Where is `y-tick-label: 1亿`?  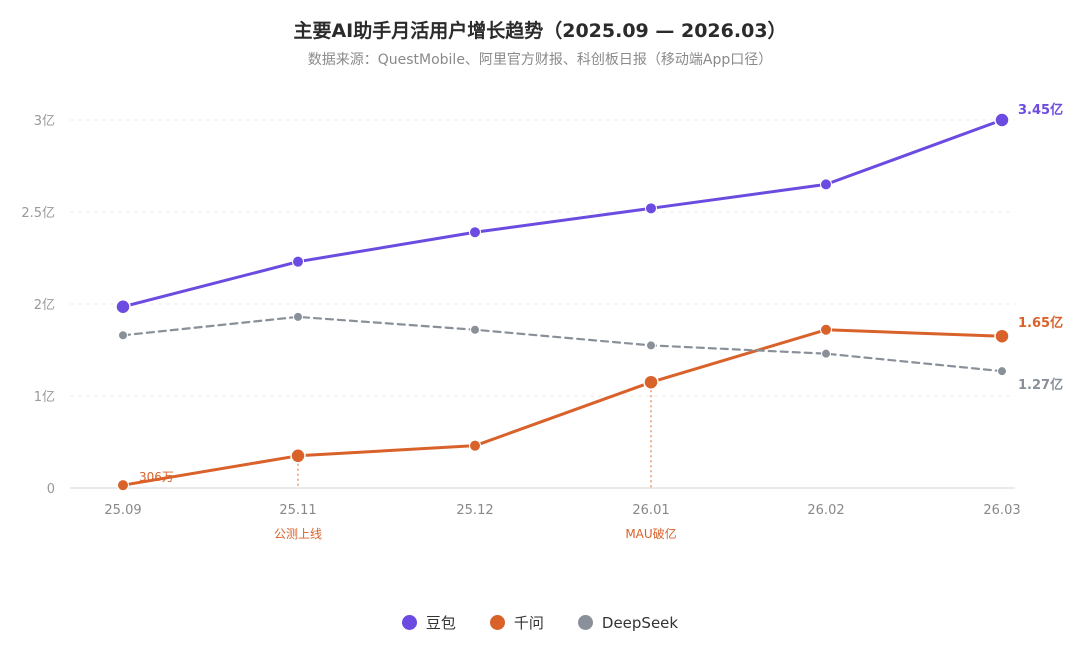
y-tick-label: 1亿 is located at coordinates (44, 397).